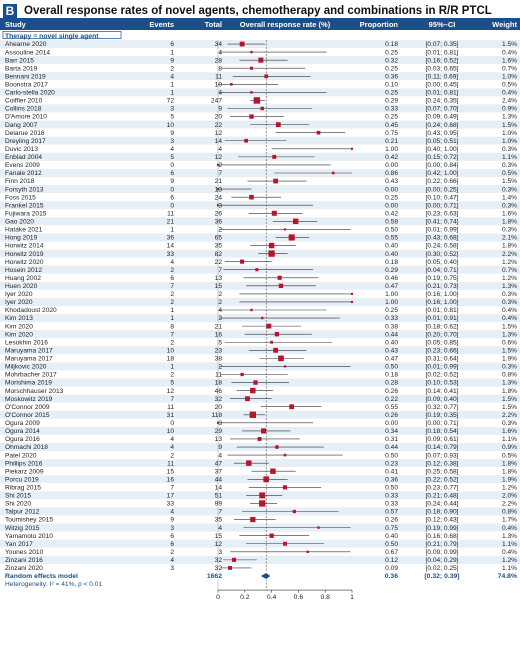  Describe the element at coordinates (218, 76) in the screenshot. I see `total-cell: 11` at that location.